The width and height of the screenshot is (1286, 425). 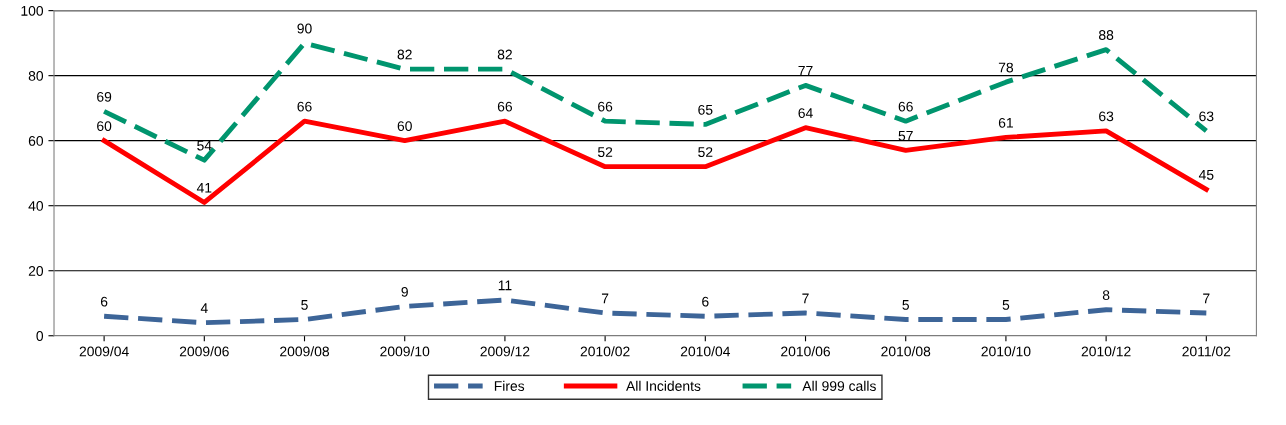 What do you see at coordinates (404, 291) in the screenshot?
I see `data-label: 9` at bounding box center [404, 291].